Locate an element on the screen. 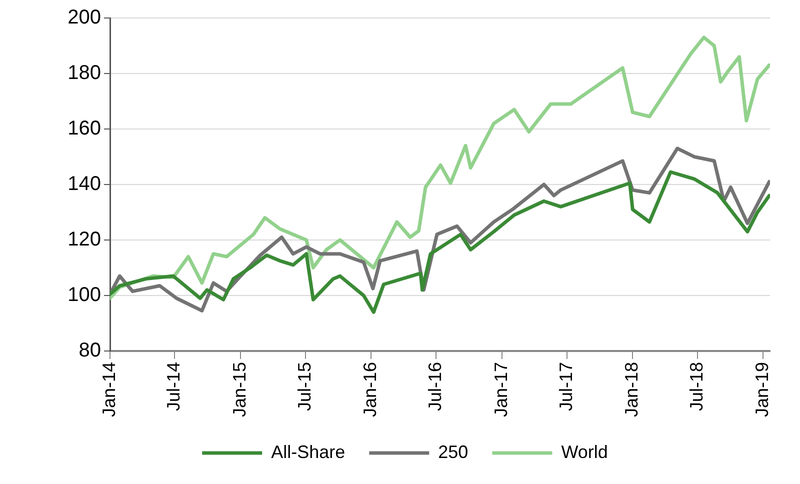  legend-label: World is located at coordinates (584, 452).